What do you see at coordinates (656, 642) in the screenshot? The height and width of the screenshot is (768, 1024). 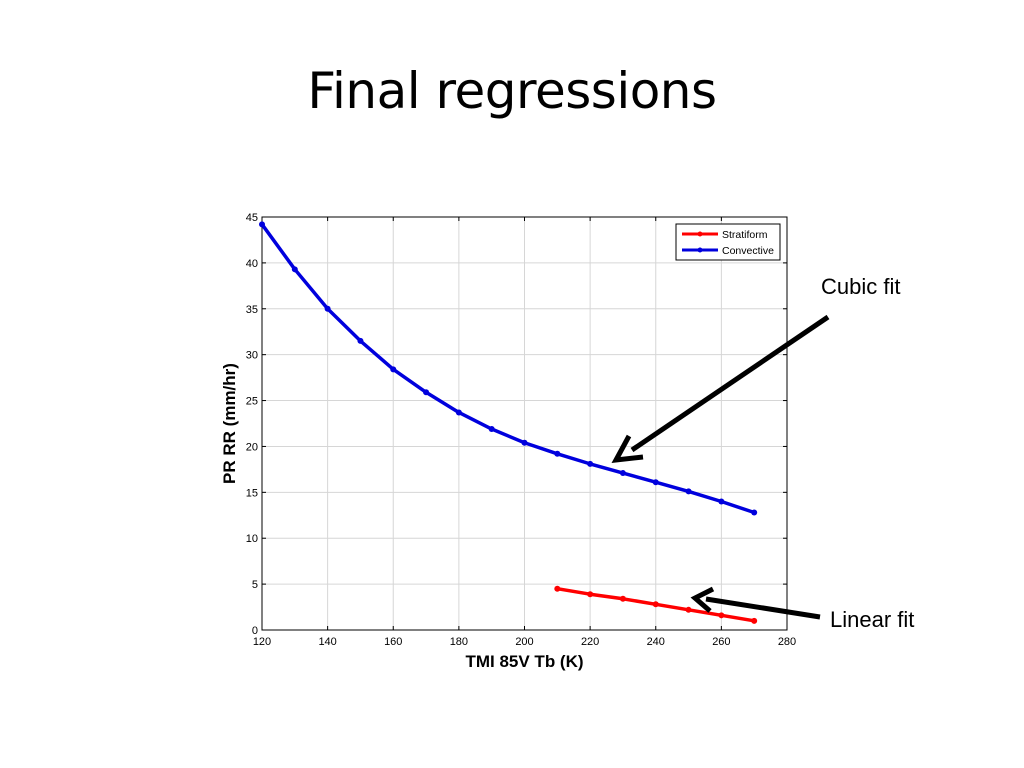 I see `x-tick-label: 240` at bounding box center [656, 642].